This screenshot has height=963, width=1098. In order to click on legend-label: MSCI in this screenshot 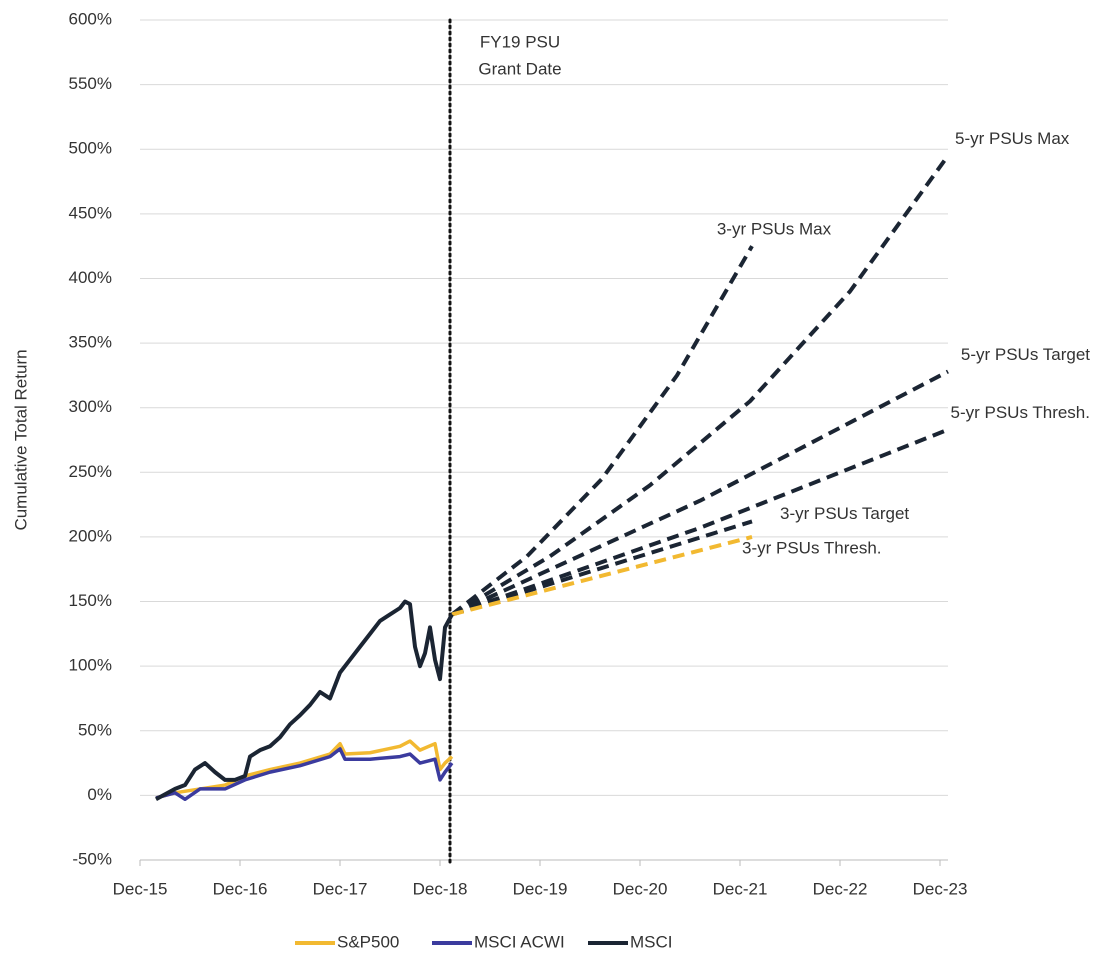, I will do `click(651, 941)`.